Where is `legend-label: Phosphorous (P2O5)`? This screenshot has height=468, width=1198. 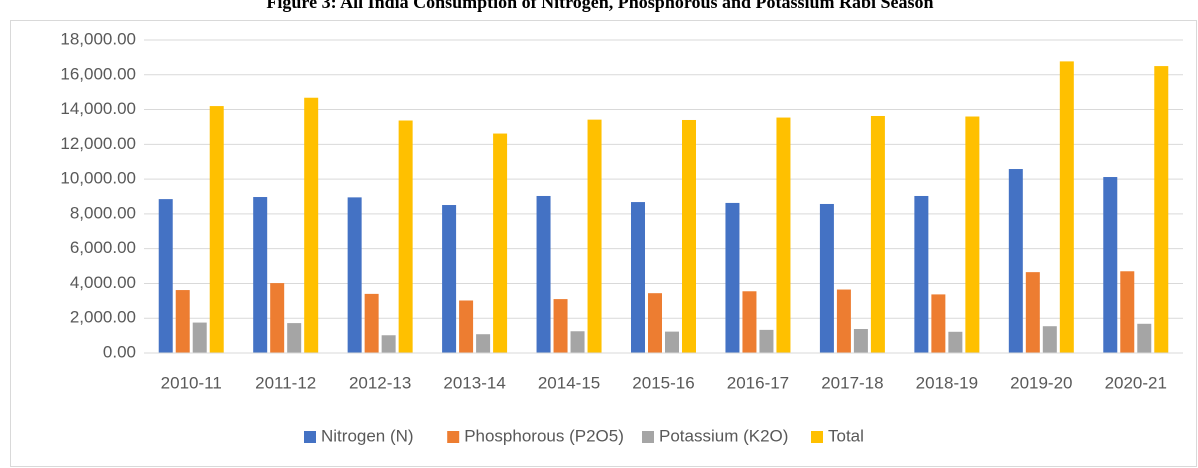
legend-label: Phosphorous (P2O5) is located at coordinates (544, 435).